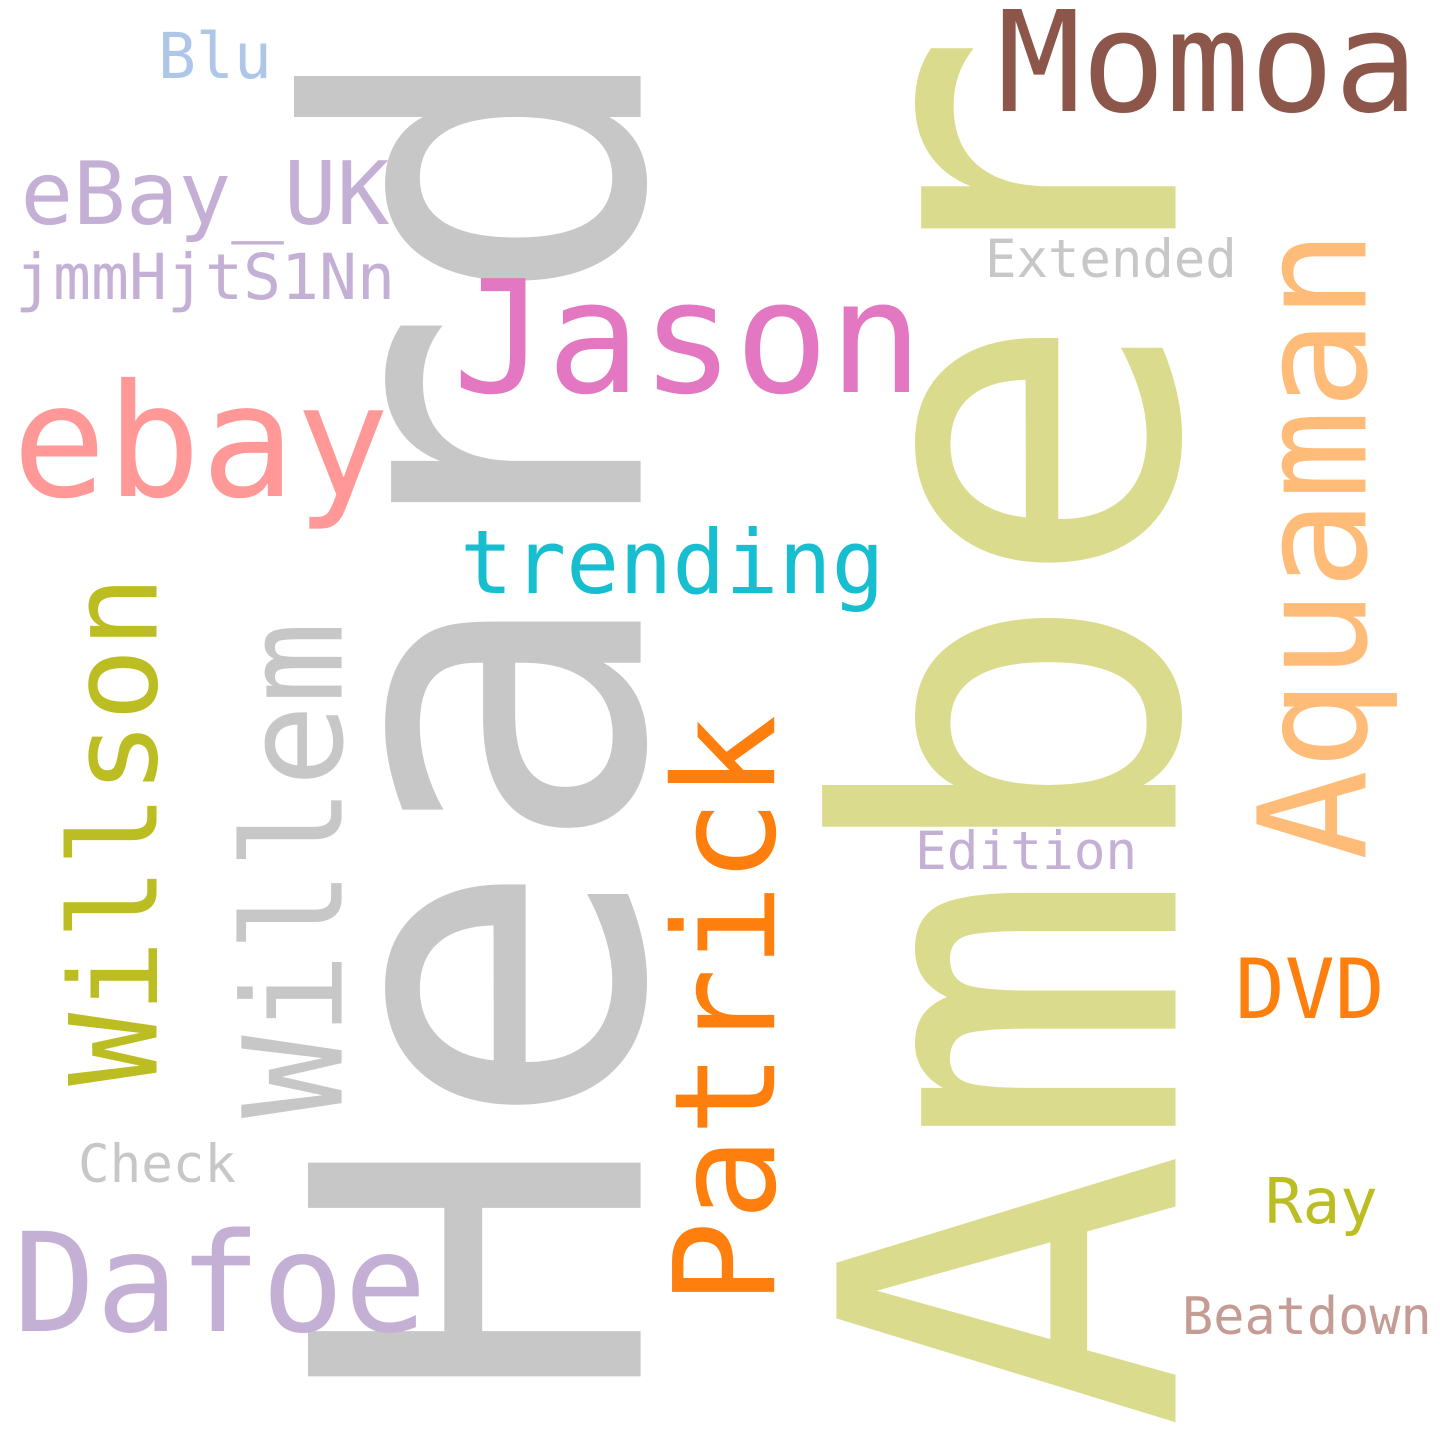 The height and width of the screenshot is (1440, 1440). Describe the element at coordinates (115, 830) in the screenshot. I see `word-willson: Willson` at that location.